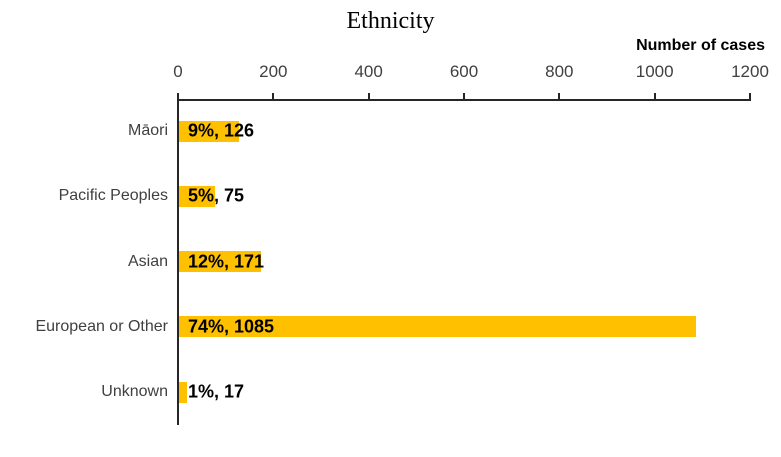 Image resolution: width=781 pixels, height=457 pixels. What do you see at coordinates (178, 261) in the screenshot?
I see `y-axis-line` at bounding box center [178, 261].